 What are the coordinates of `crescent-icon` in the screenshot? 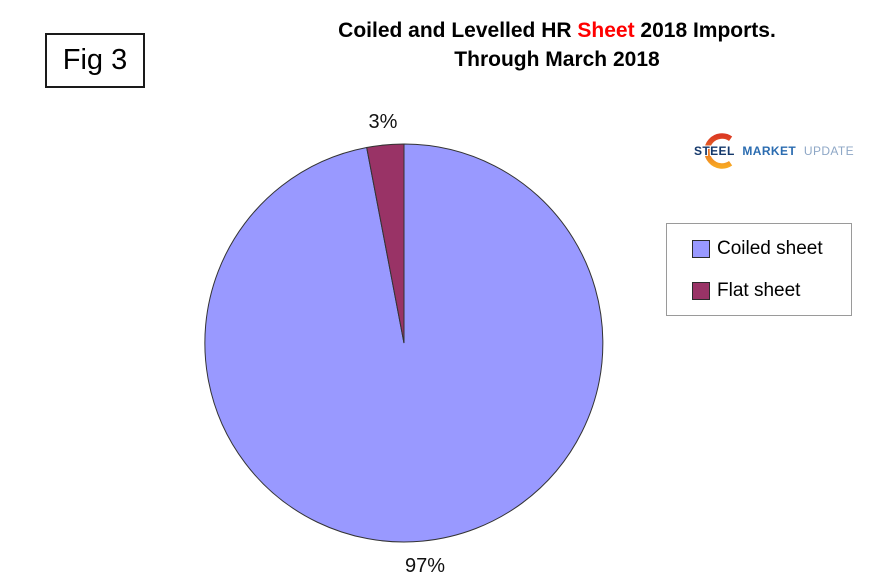 It's located at (718, 151).